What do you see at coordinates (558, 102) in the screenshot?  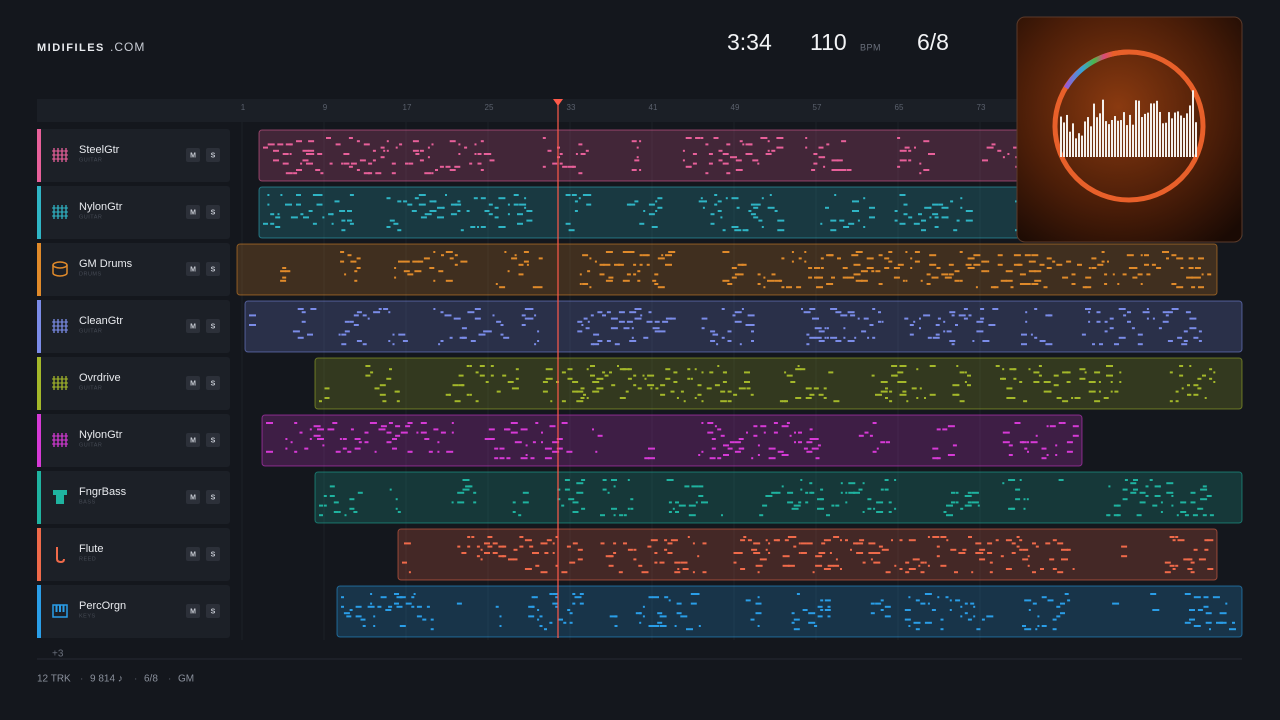 I see `playhead-handle` at bounding box center [558, 102].